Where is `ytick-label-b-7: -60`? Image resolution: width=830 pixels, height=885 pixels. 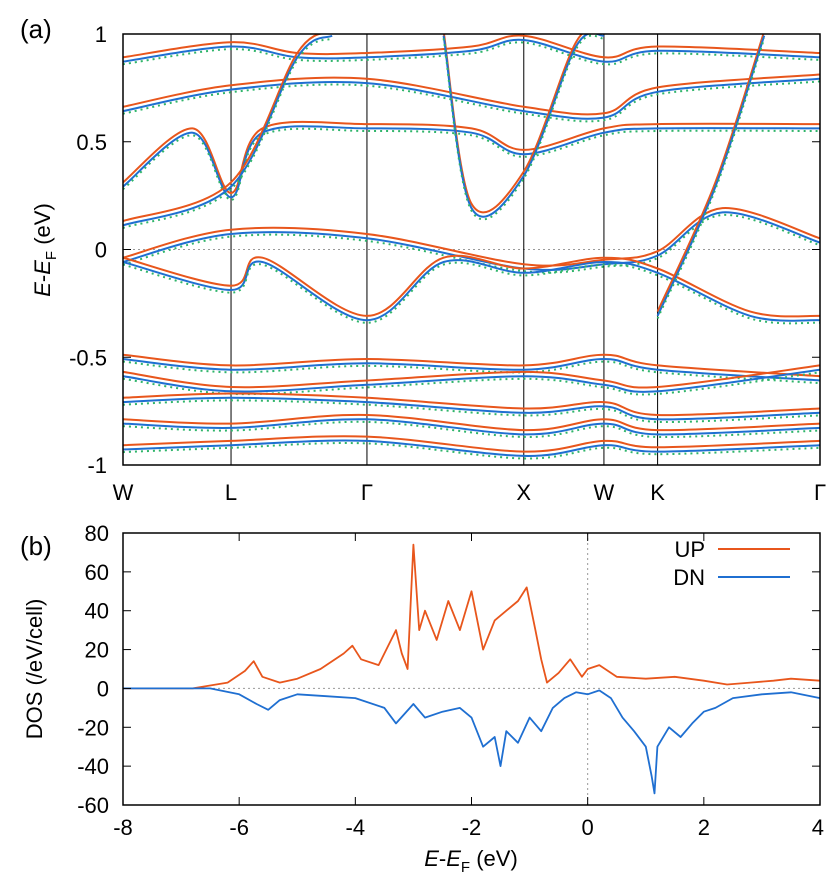
ytick-label-b-7: -60 is located at coordinates (93, 805).